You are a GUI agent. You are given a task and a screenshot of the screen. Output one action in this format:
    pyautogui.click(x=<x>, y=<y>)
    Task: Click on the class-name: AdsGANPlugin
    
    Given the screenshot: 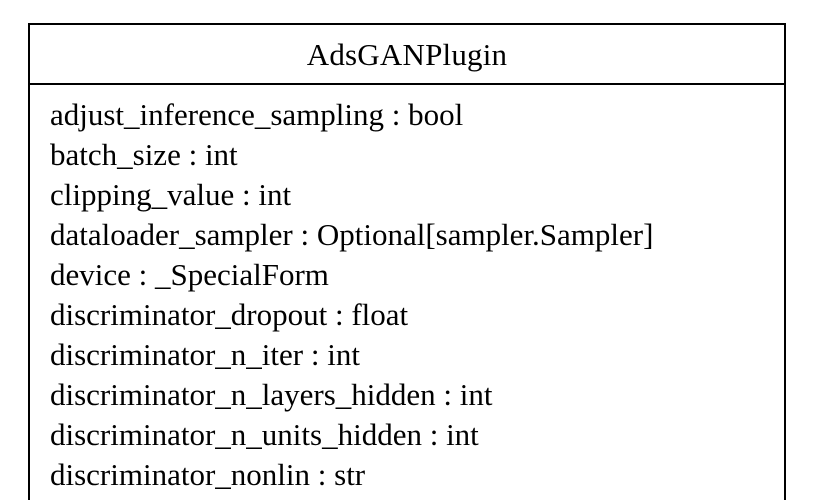 What is the action you would take?
    pyautogui.click(x=407, y=54)
    